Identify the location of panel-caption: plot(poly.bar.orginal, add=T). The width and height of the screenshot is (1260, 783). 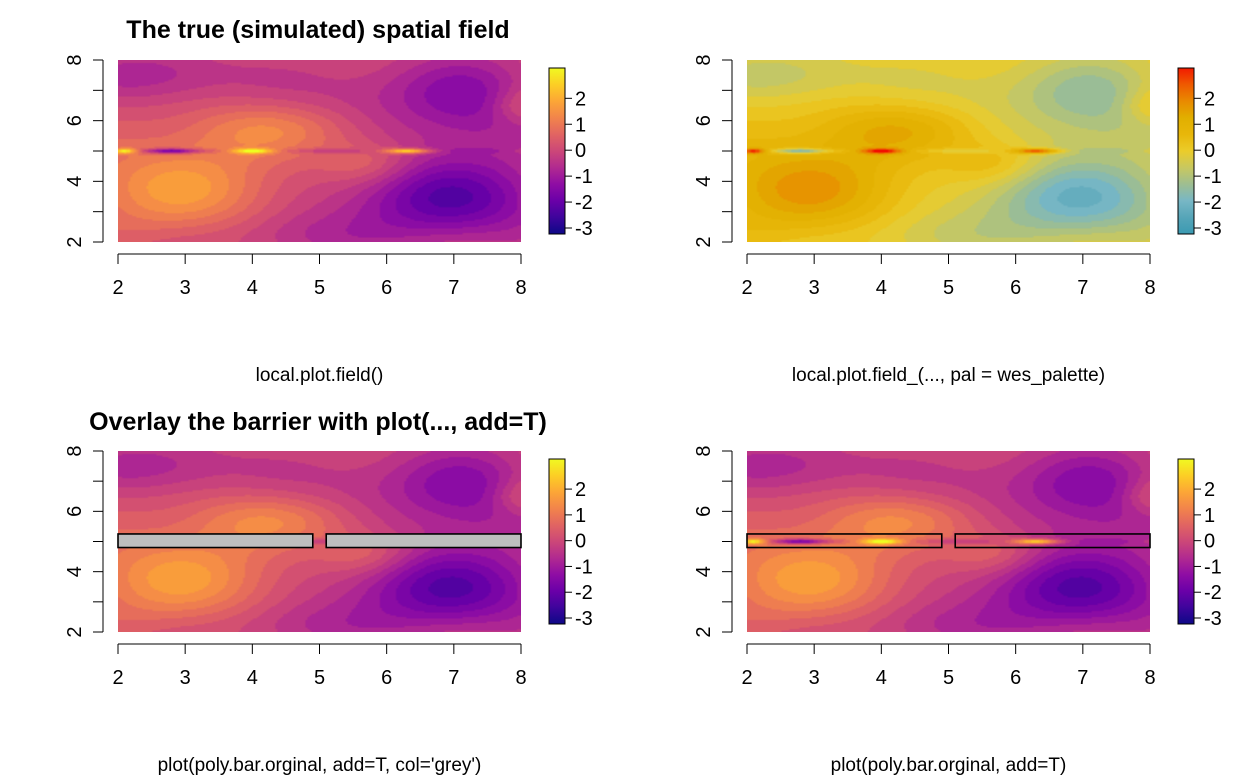
(949, 765).